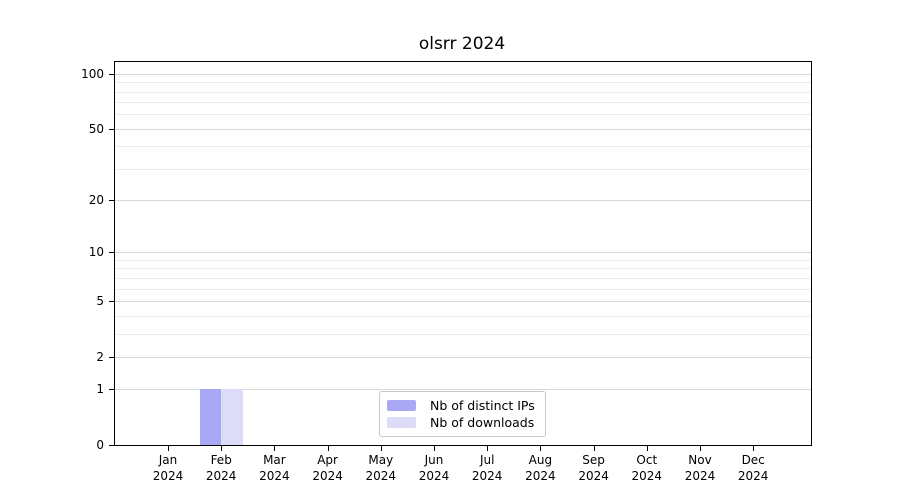 This screenshot has width=900, height=500. What do you see at coordinates (100, 445) in the screenshot?
I see `y-tick-label: 0` at bounding box center [100, 445].